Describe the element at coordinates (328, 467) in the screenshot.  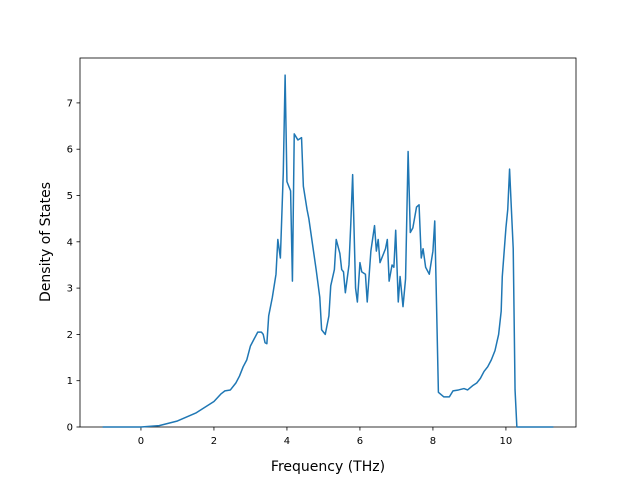
I see `x-axis-label: Frequency (THz)` at that location.